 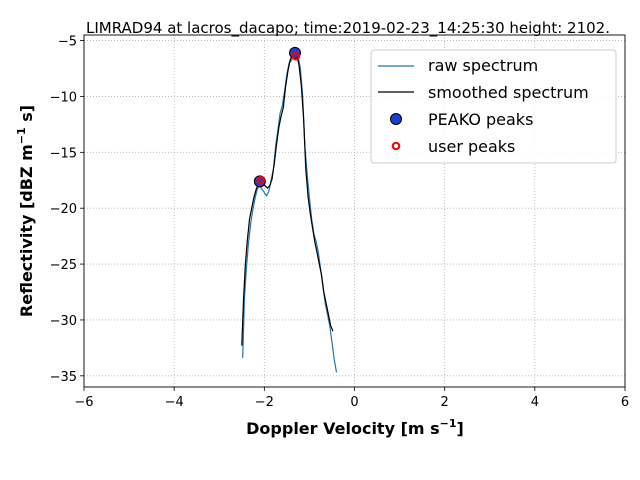 I want to click on y-tick-label: −5, so click(x=67, y=42).